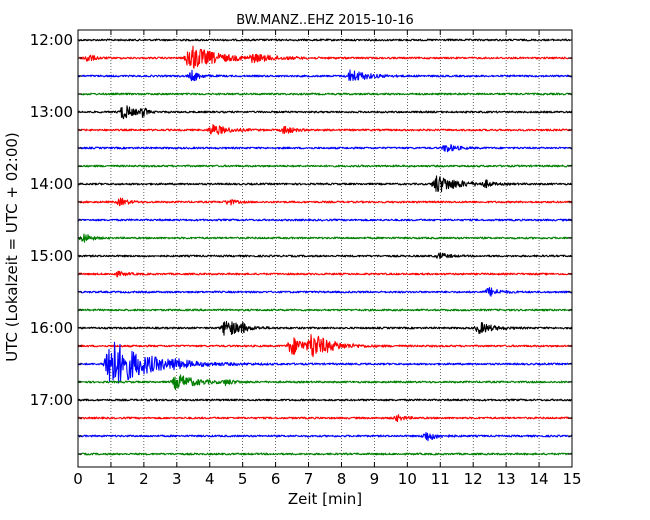  What do you see at coordinates (473, 479) in the screenshot?
I see `x-tick-label: 12` at bounding box center [473, 479].